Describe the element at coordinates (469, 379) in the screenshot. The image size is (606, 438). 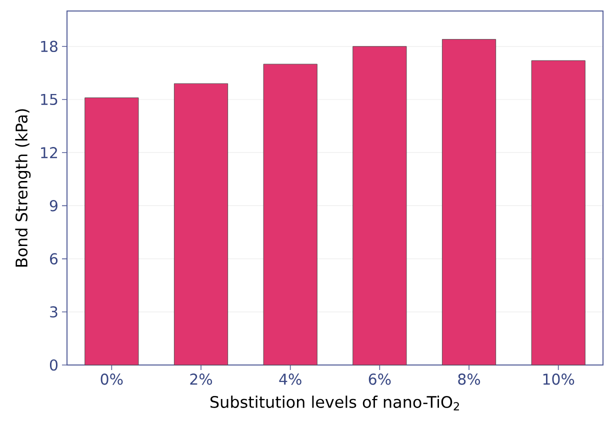
I see `x-tick-label: 8%` at that location.